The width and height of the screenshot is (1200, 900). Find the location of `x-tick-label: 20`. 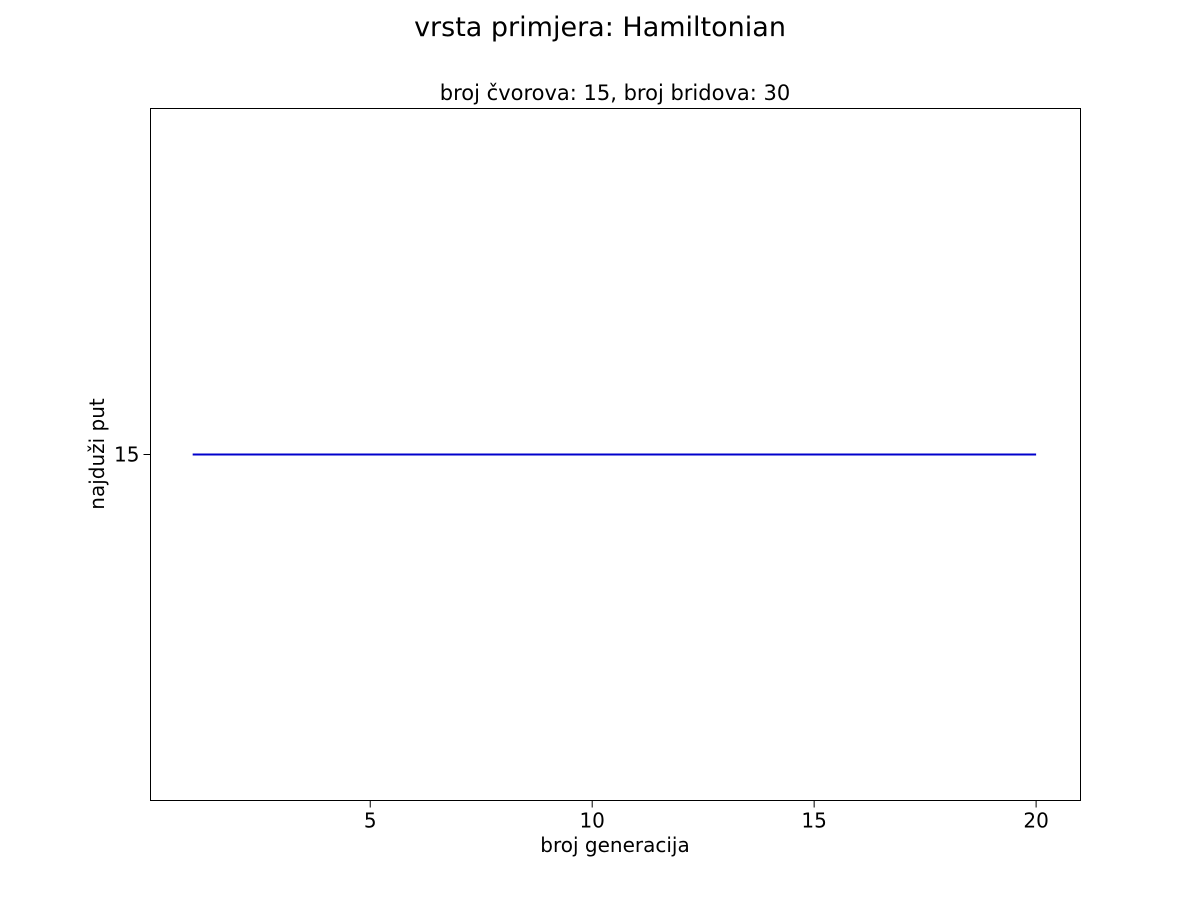

x-tick-label: 20 is located at coordinates (1035, 821).